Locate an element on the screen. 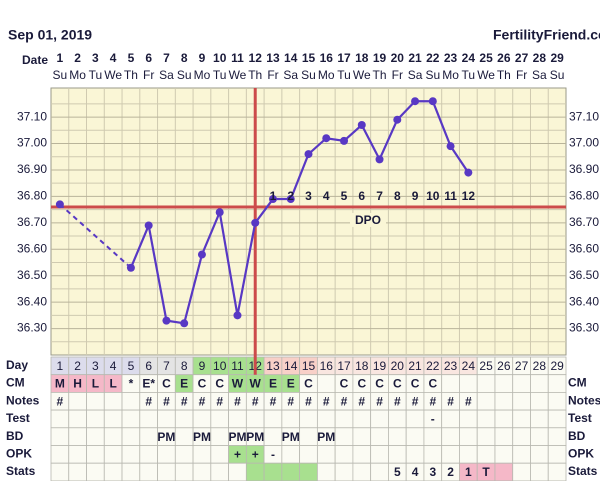  day-number: 23 is located at coordinates (451, 366).